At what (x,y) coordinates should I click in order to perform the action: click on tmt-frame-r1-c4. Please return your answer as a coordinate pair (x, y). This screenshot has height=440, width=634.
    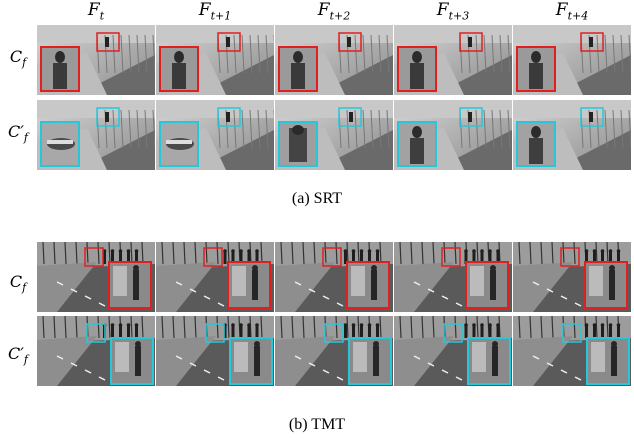
    Looking at the image, I should click on (453, 277).